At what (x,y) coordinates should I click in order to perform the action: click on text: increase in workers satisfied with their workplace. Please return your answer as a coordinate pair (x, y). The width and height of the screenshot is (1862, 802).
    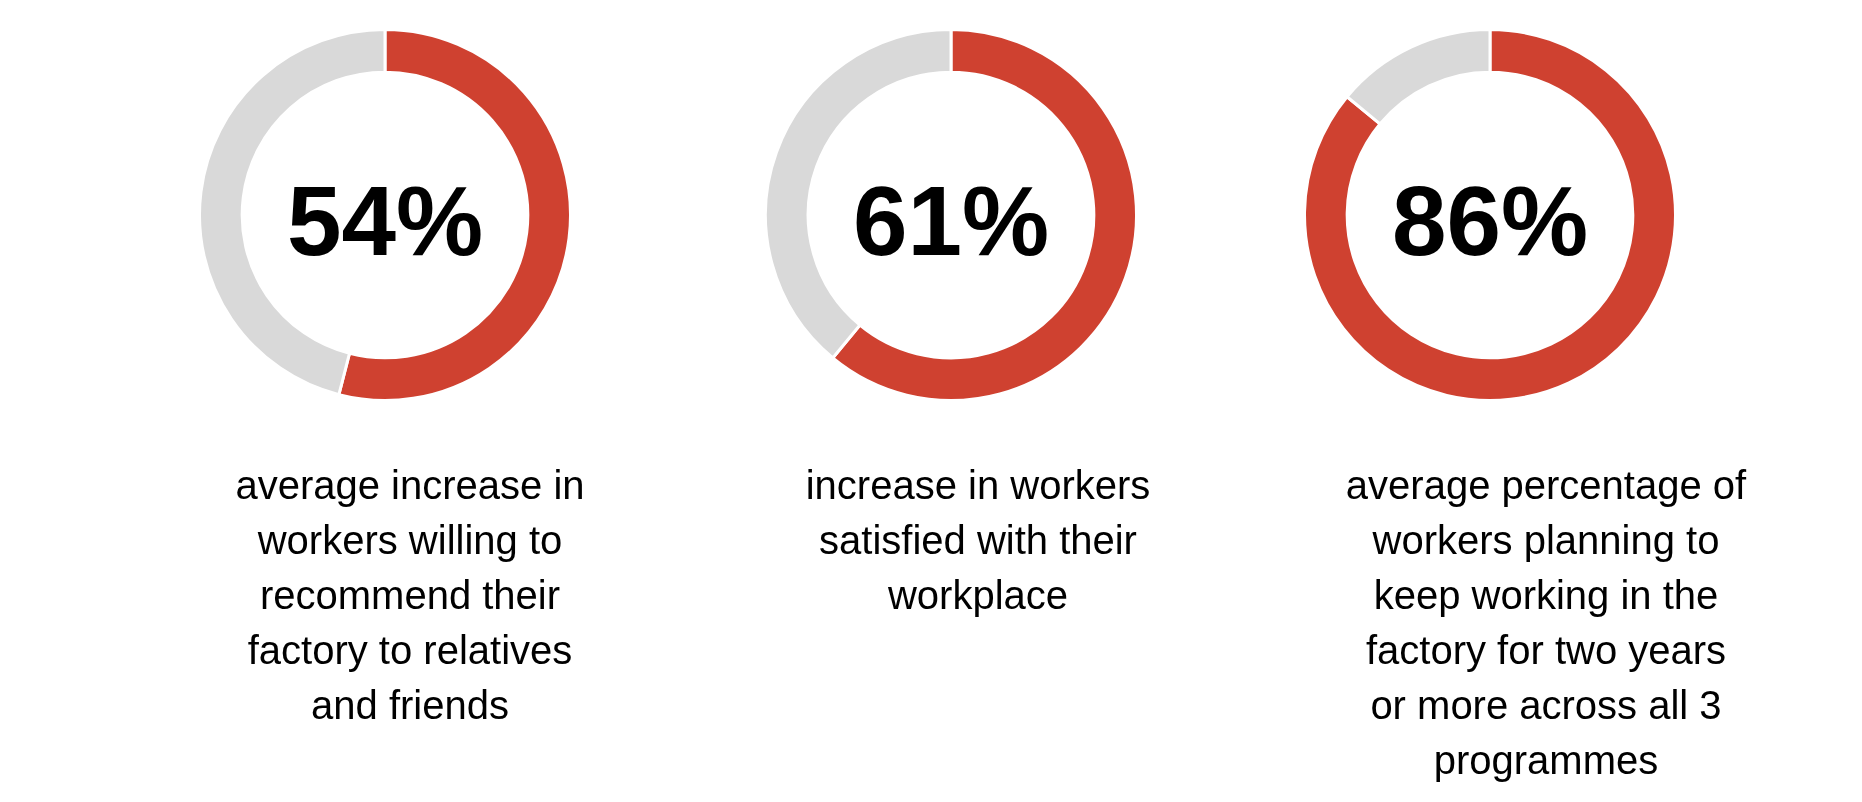
    Looking at the image, I should click on (978, 540).